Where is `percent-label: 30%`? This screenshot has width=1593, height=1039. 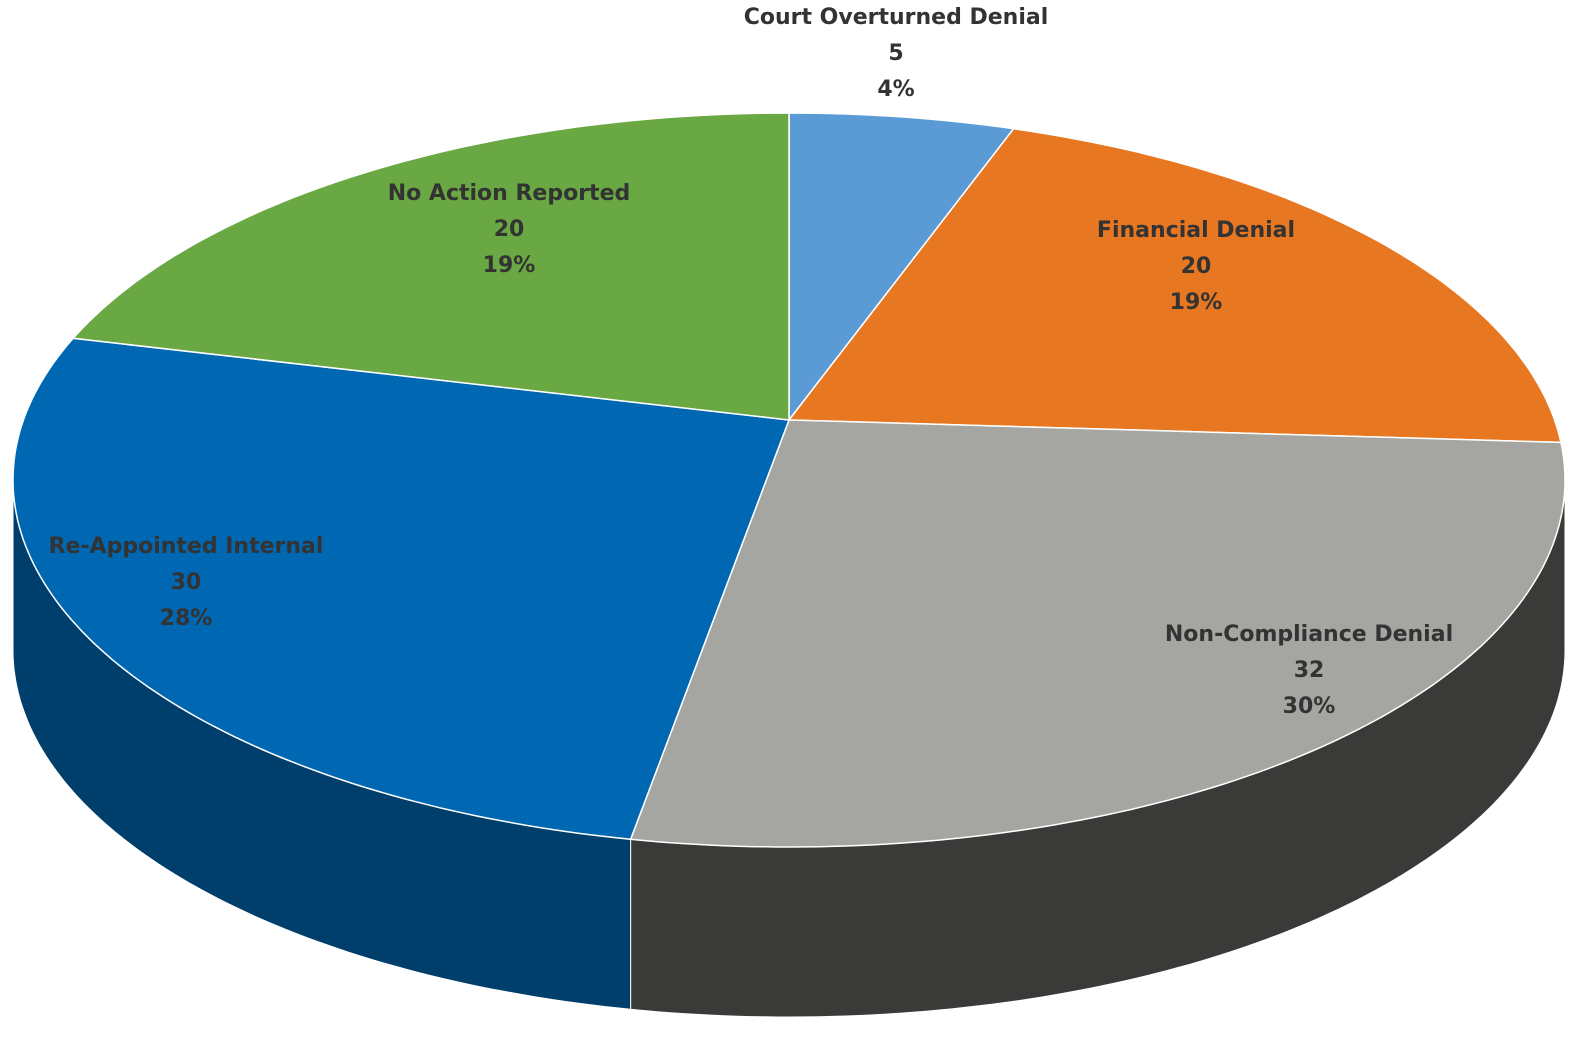
percent-label: 30% is located at coordinates (1309, 706).